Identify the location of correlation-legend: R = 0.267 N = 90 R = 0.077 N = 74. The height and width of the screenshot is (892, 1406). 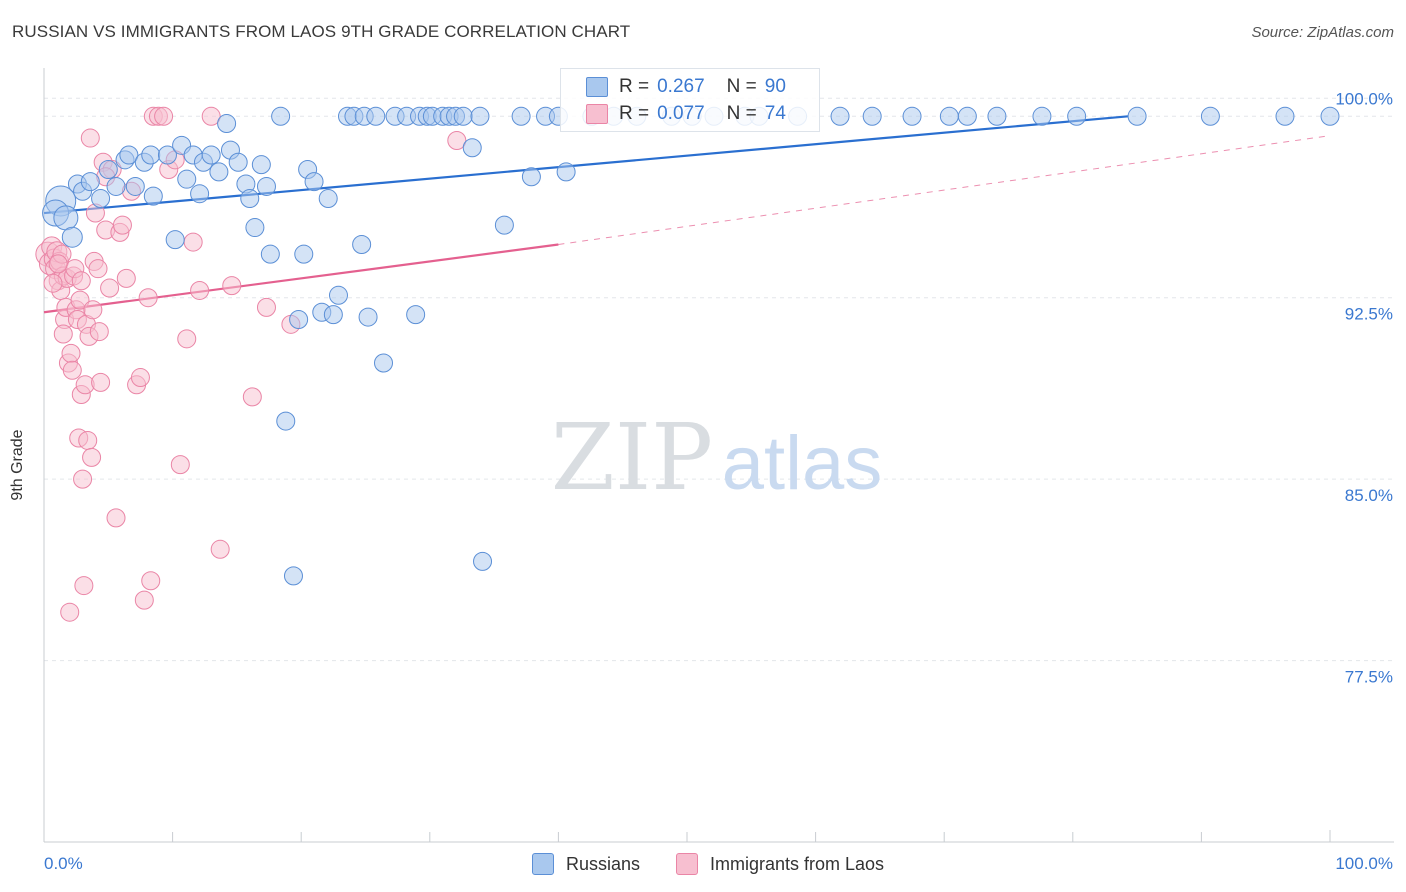
(690, 100).